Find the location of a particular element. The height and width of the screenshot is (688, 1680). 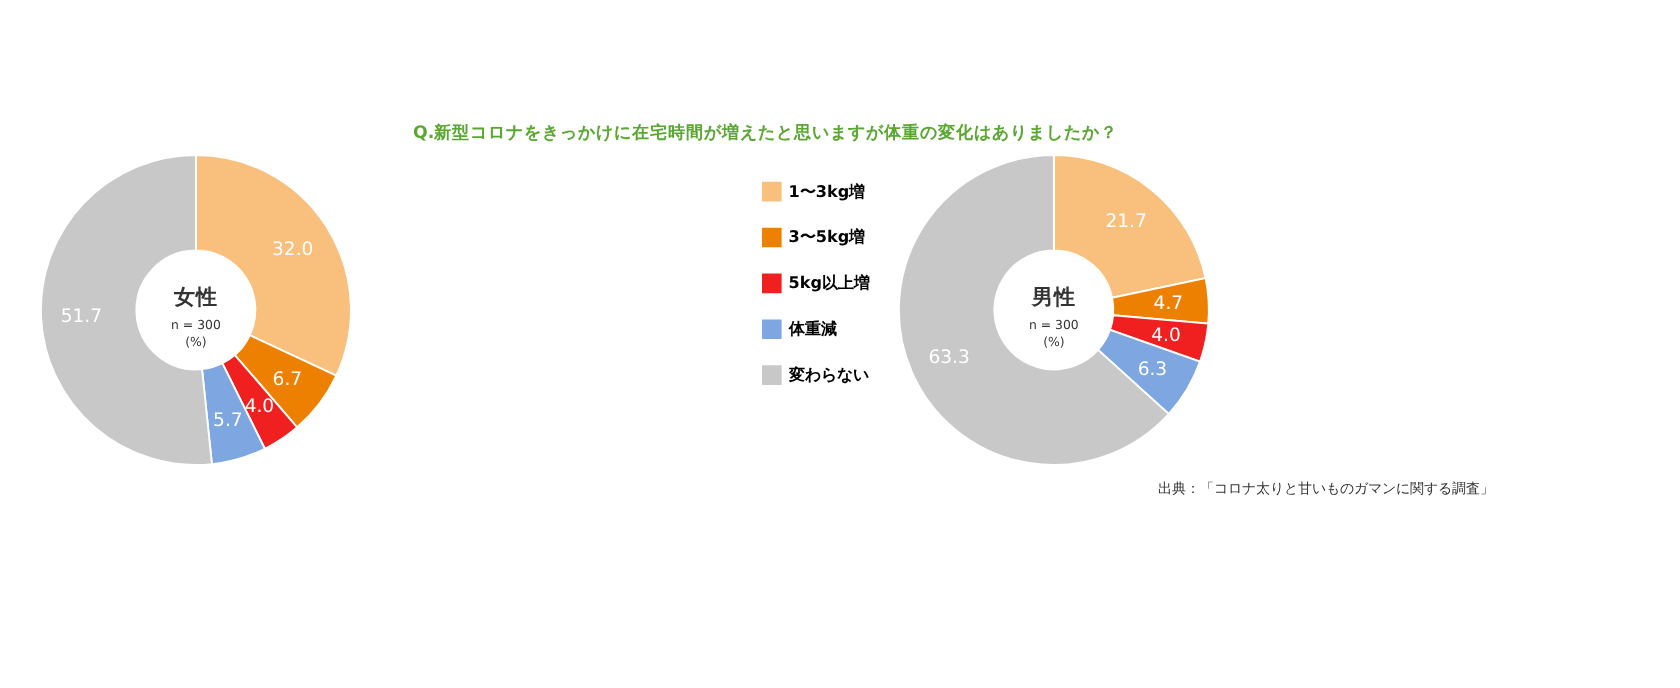

text: 女性 is located at coordinates (194, 296).